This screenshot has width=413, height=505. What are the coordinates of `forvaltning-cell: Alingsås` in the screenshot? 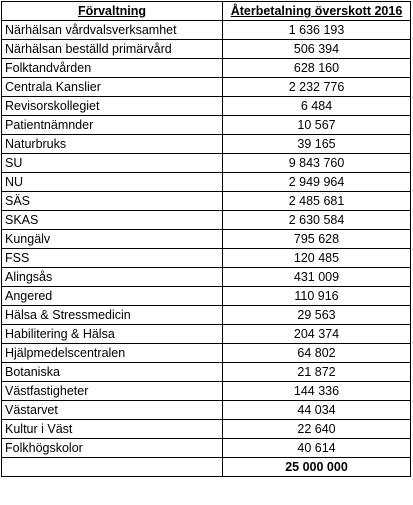 It's located at (112, 277).